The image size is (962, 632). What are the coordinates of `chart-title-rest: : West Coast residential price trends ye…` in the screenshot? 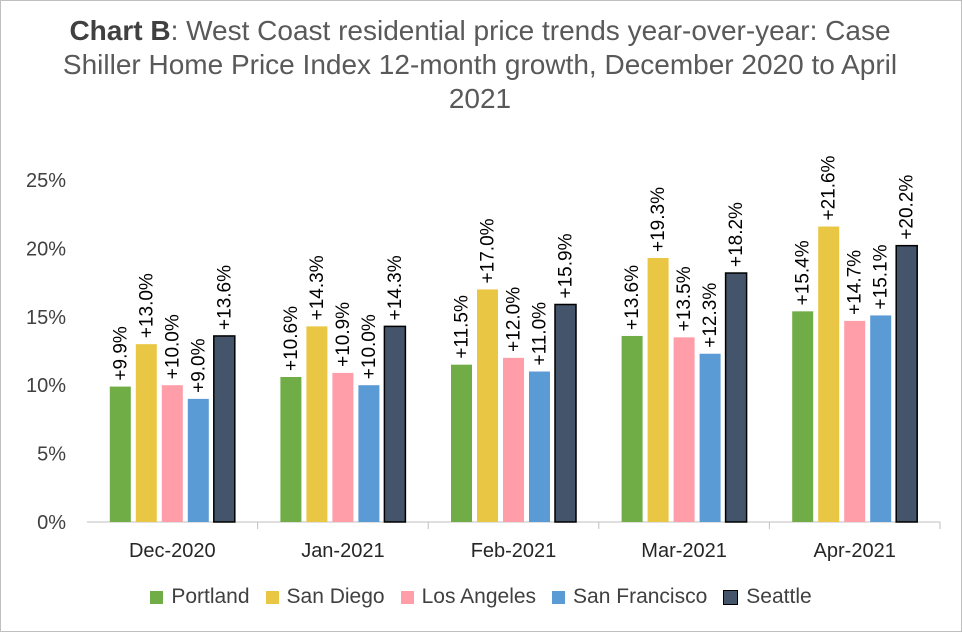 It's located at (480, 64).